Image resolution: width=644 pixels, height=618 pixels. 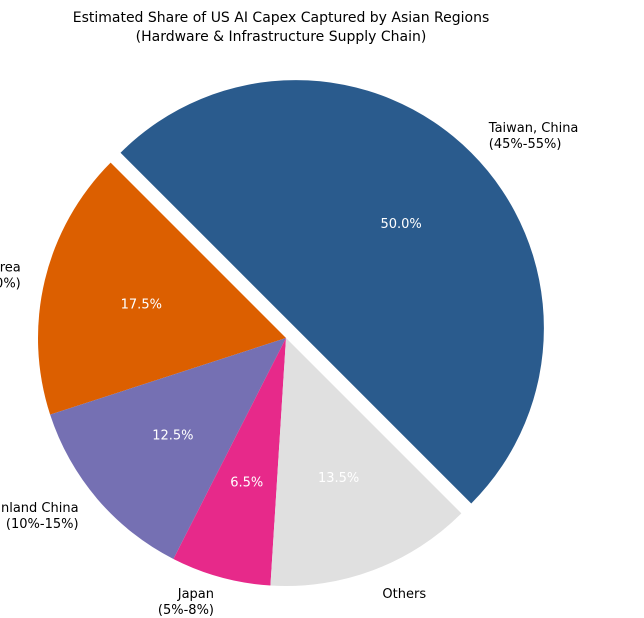 What do you see at coordinates (39, 508) in the screenshot?
I see `category-name: Mainland China` at bounding box center [39, 508].